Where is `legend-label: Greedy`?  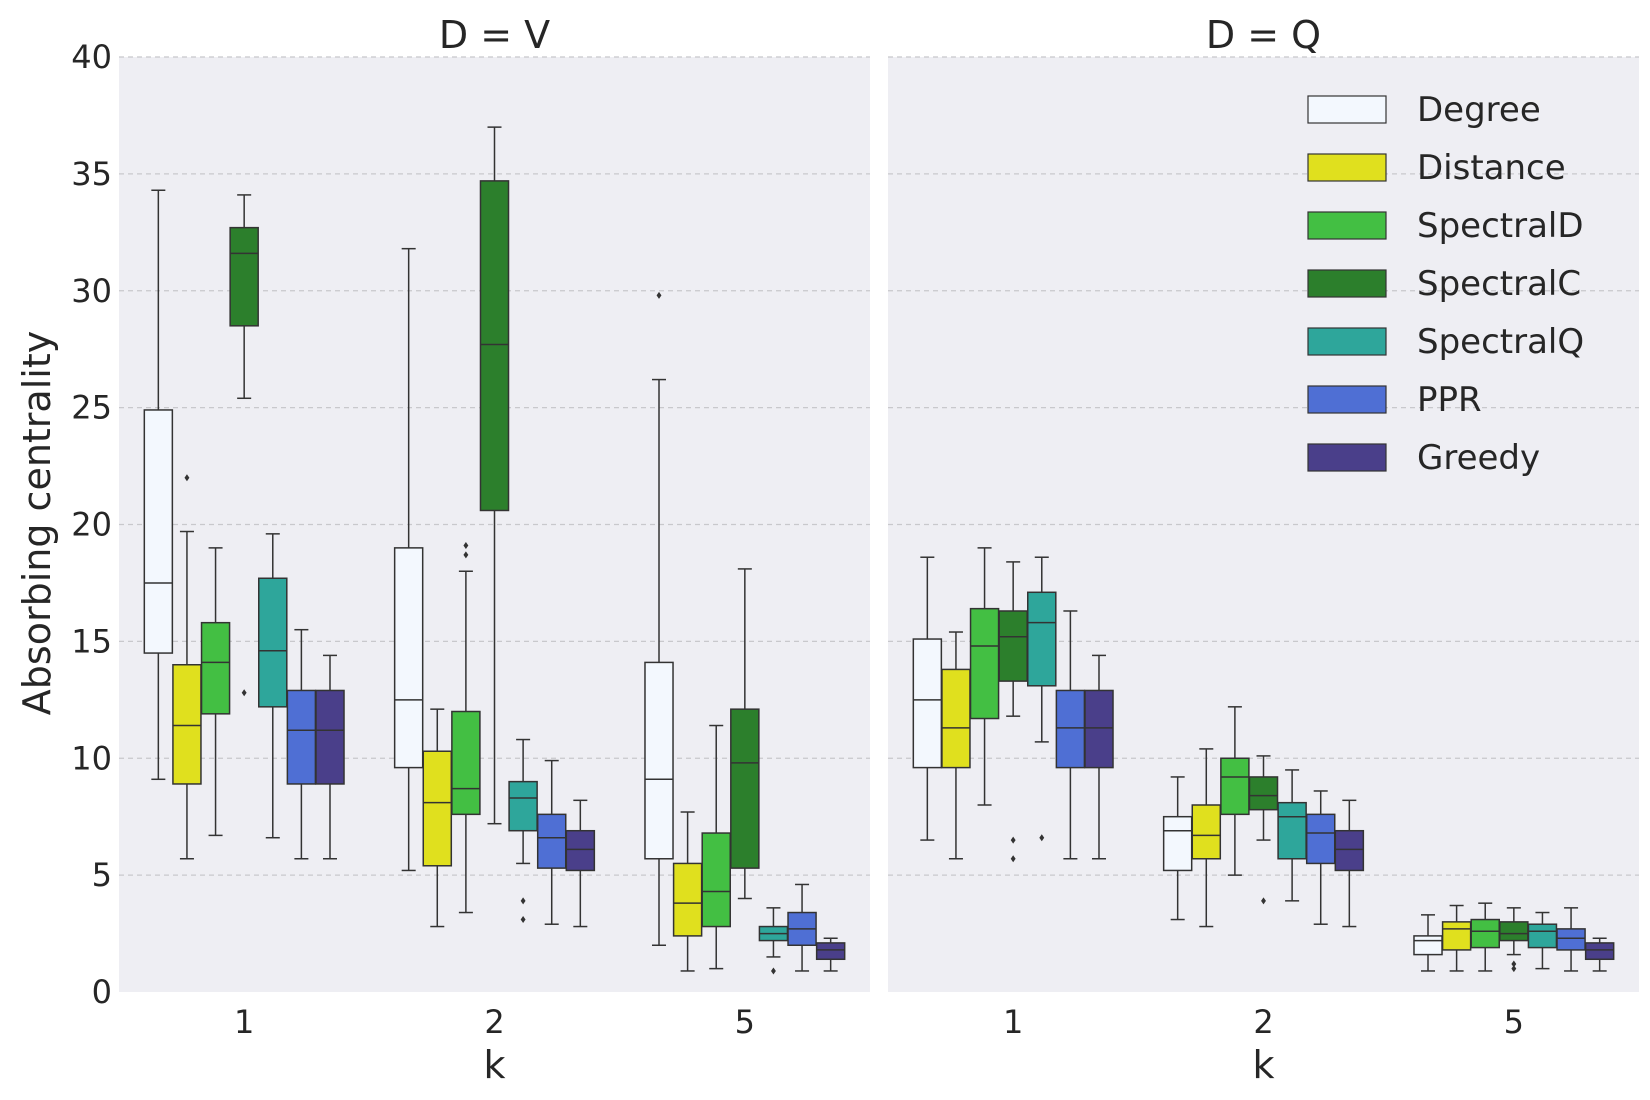
legend-label: Greedy is located at coordinates (1478, 458).